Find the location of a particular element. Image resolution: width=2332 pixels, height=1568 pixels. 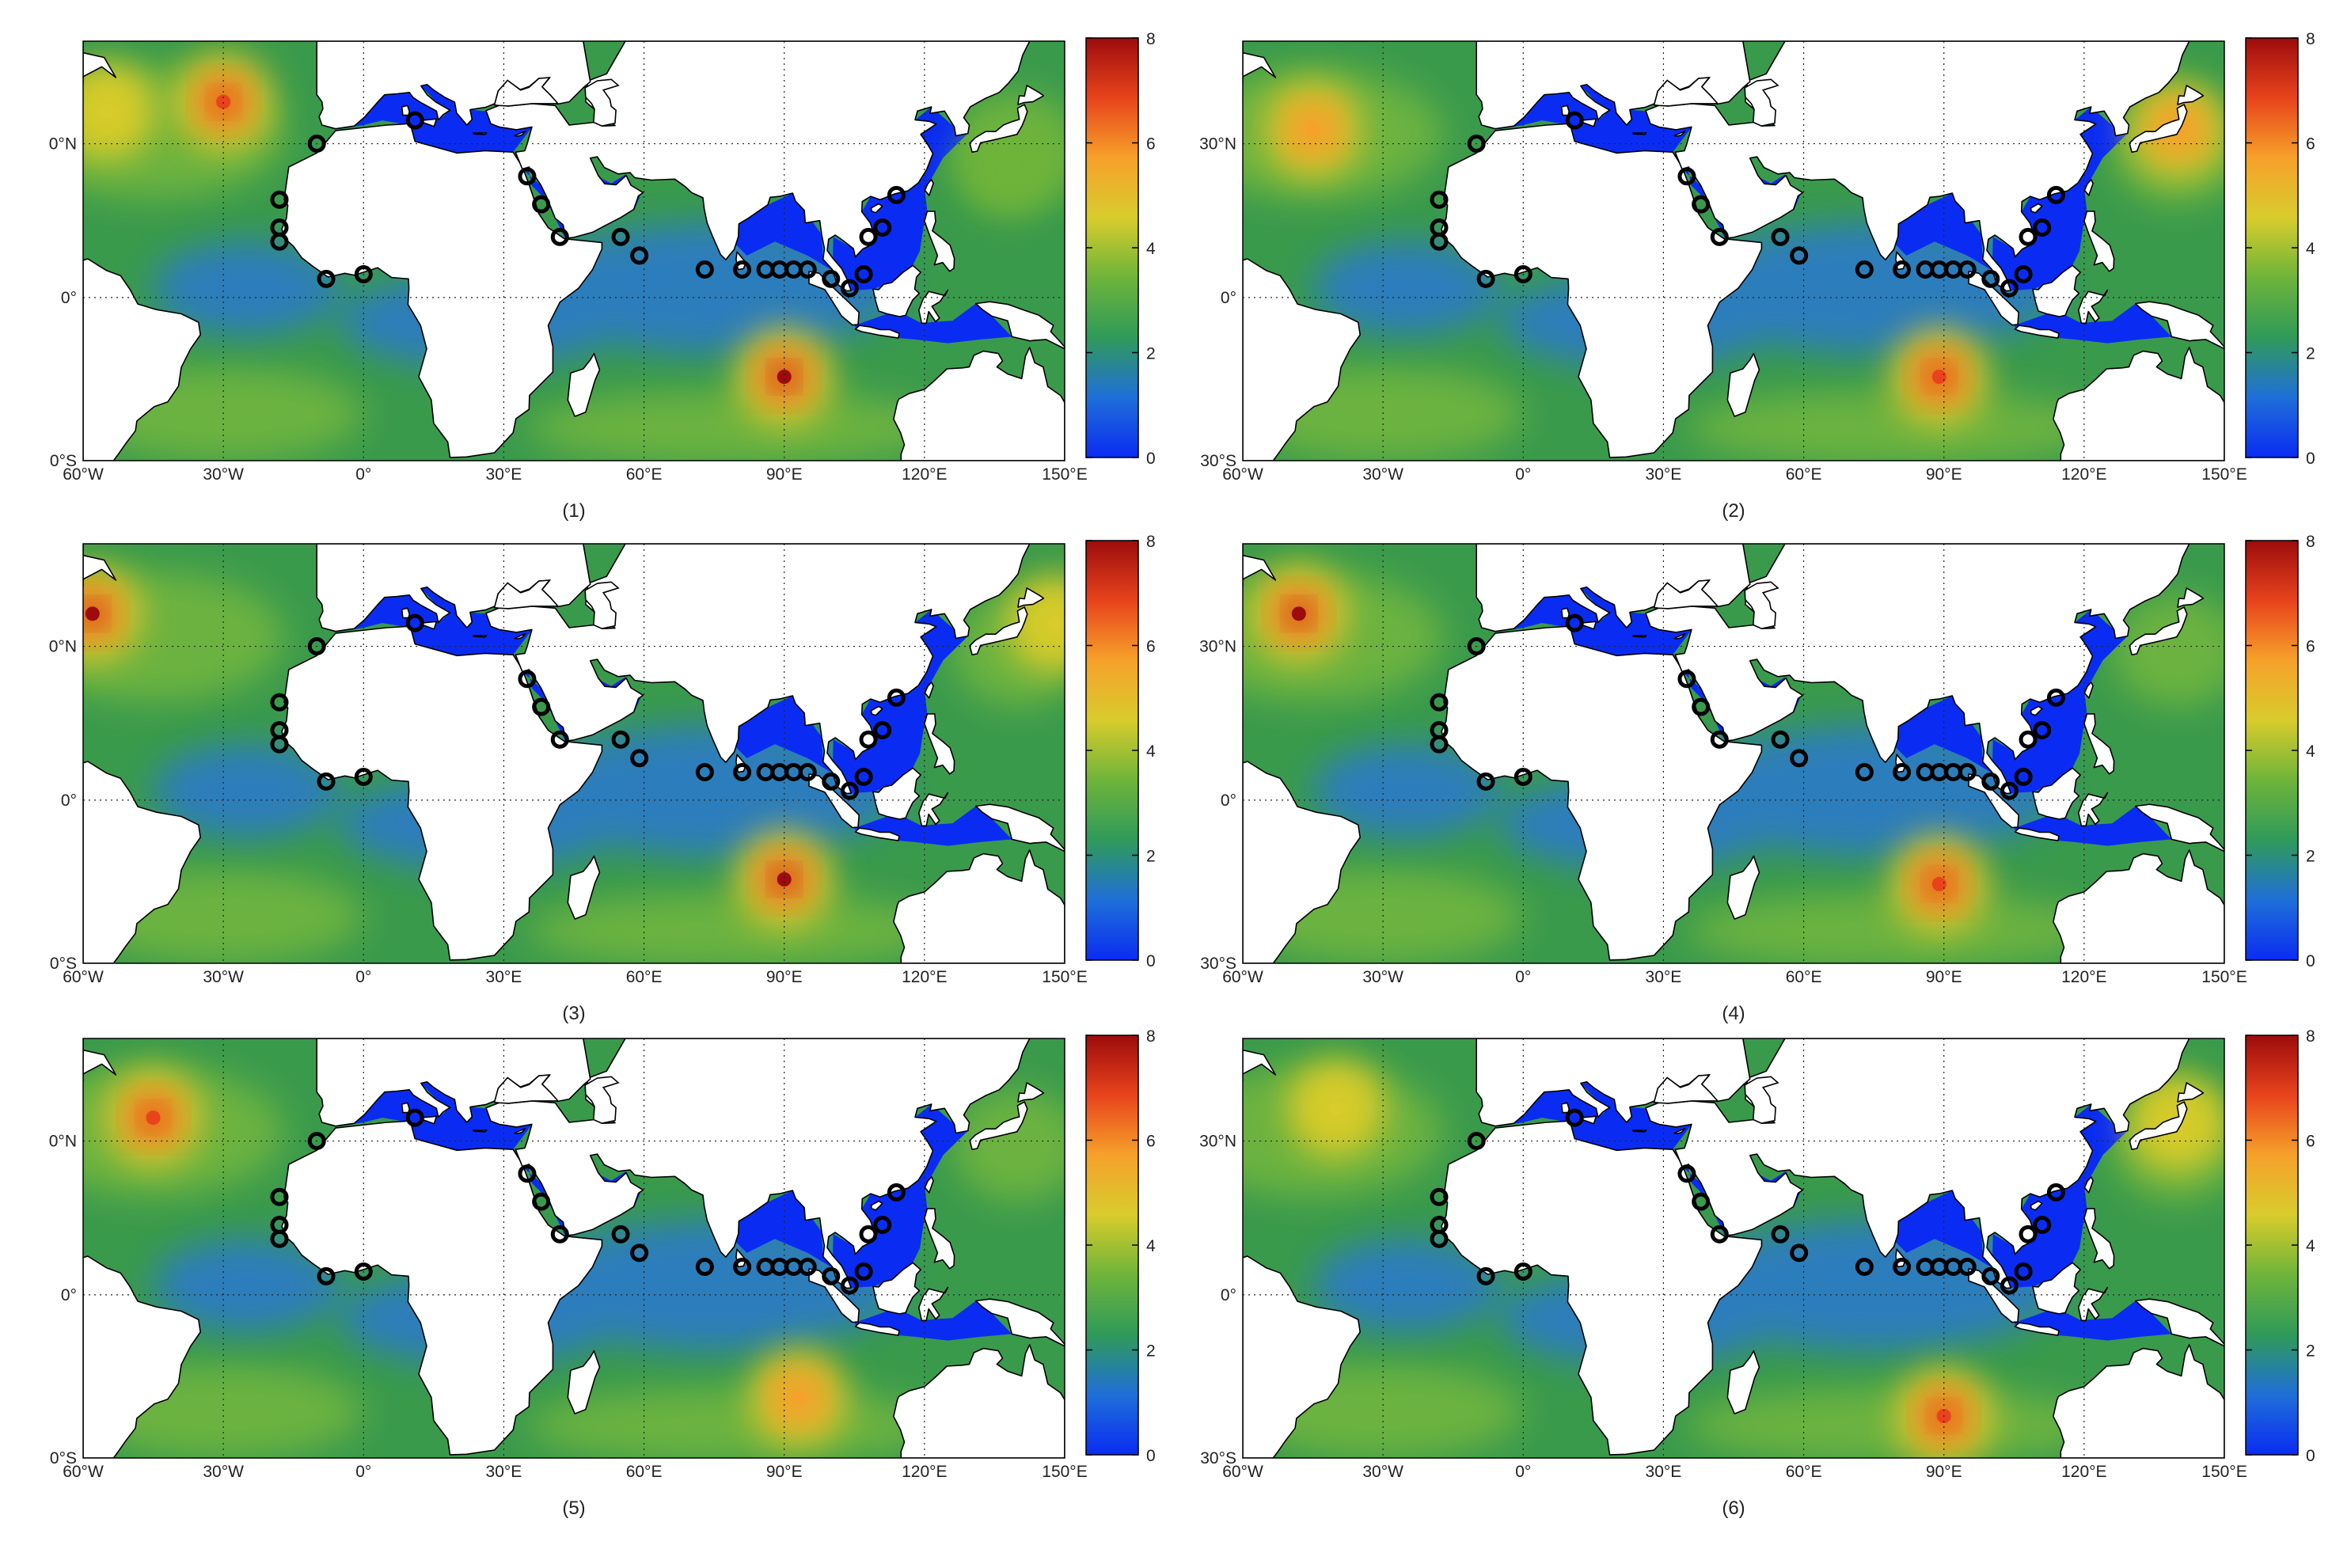

station-markers is located at coordinates (588, 1201).